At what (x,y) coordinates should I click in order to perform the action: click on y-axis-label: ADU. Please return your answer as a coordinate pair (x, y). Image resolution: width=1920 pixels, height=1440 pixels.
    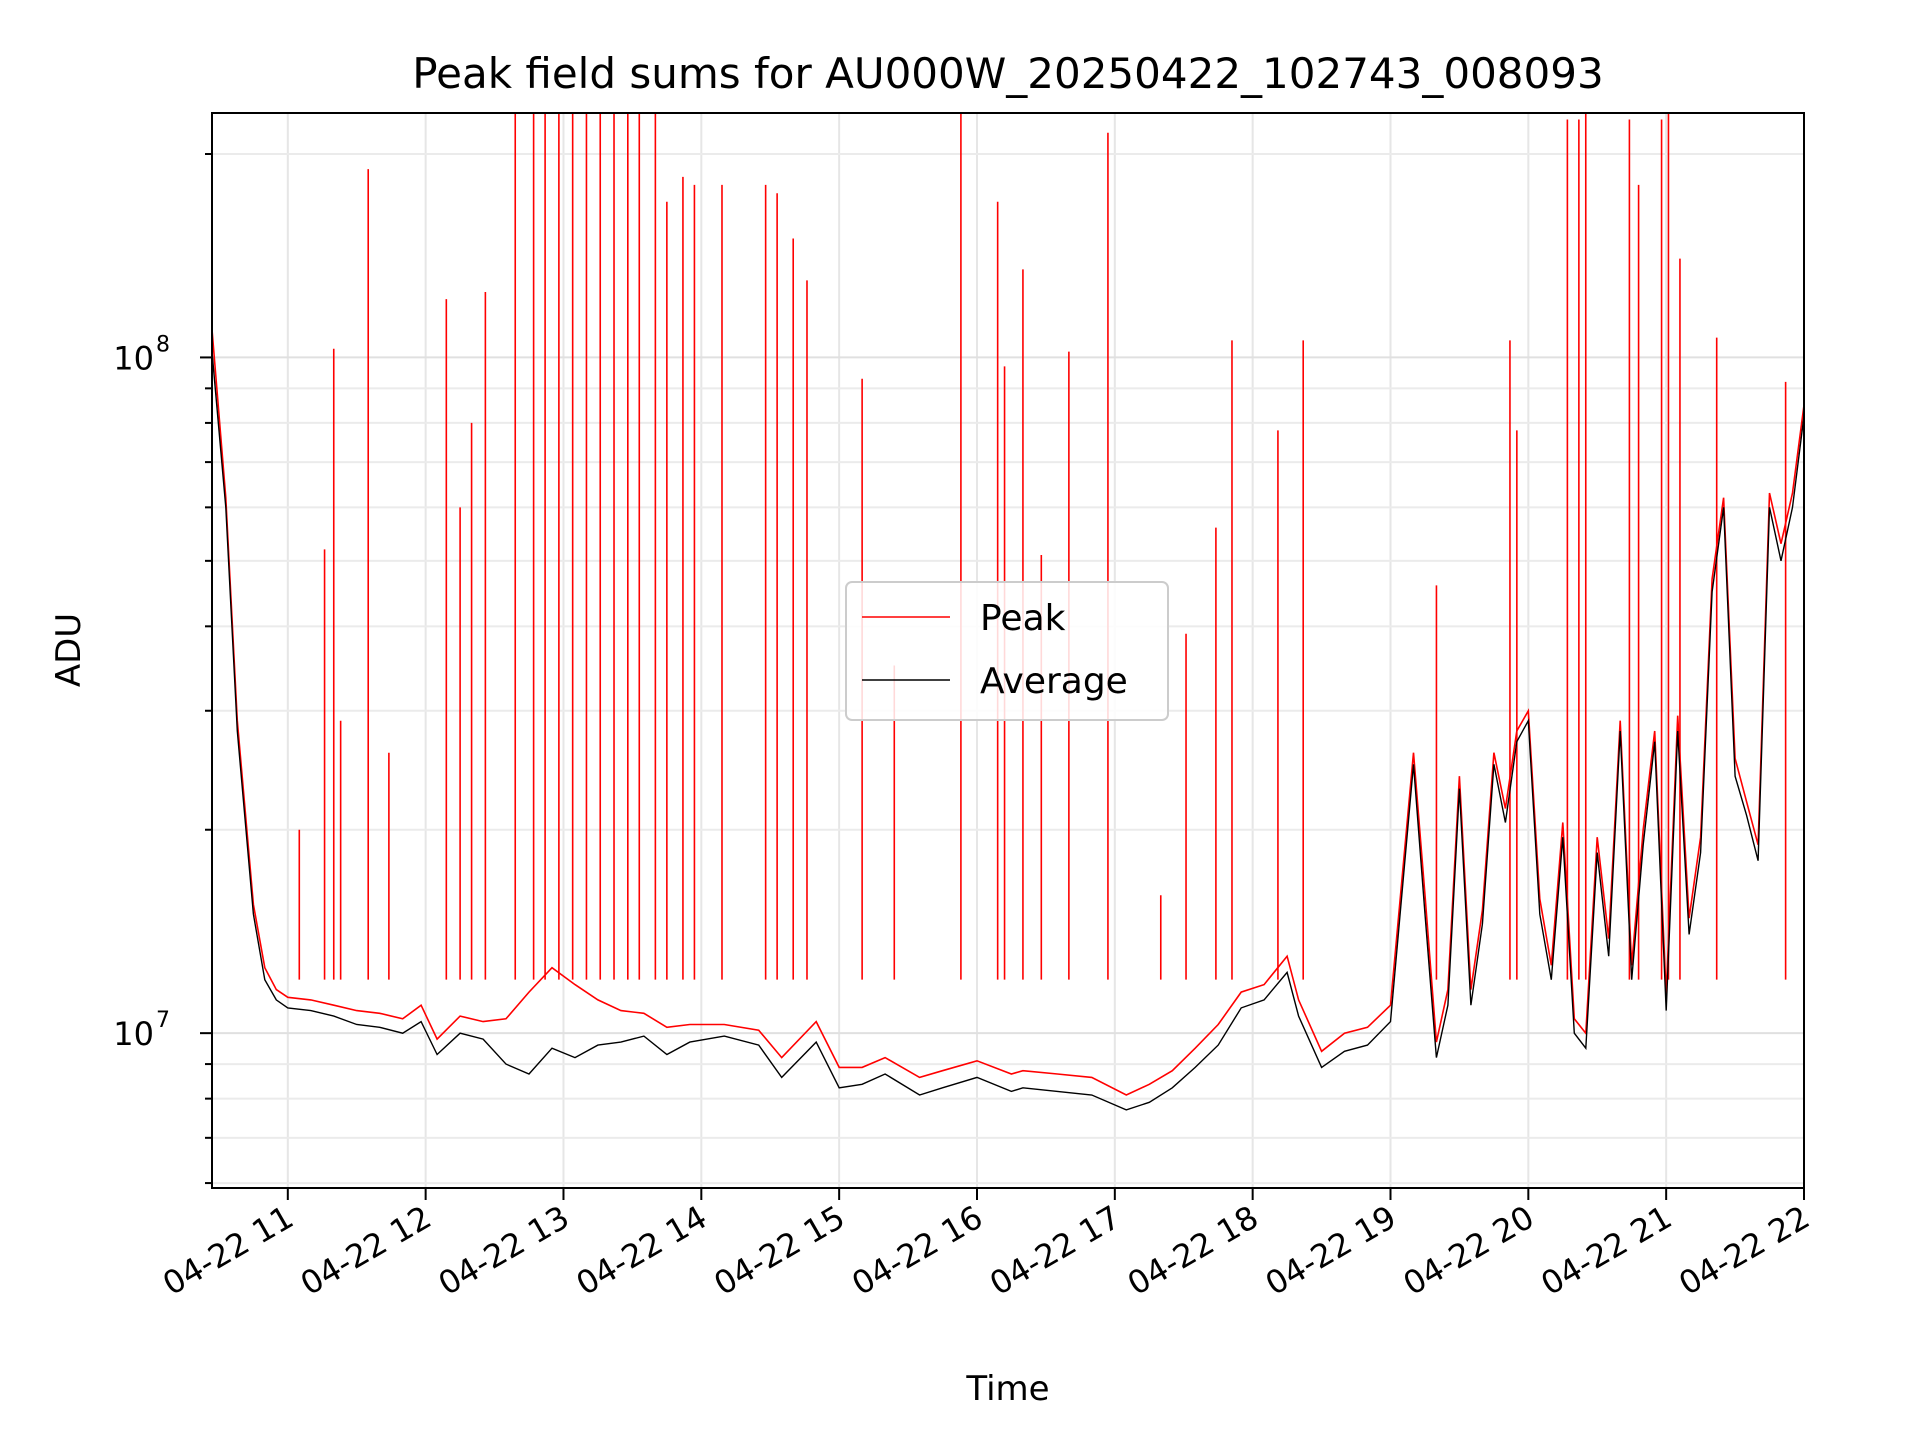
    Looking at the image, I should click on (69, 650).